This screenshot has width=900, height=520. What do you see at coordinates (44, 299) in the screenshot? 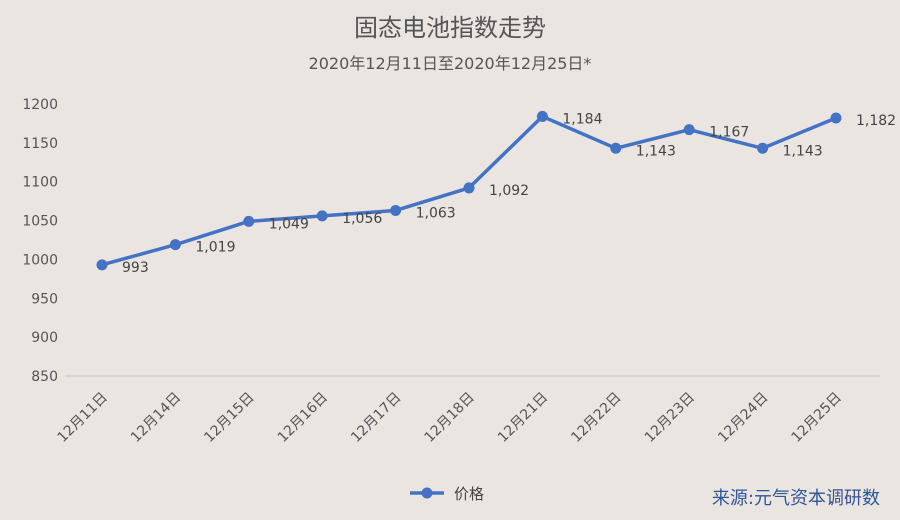
I see `y-tick-label: 950` at bounding box center [44, 299].